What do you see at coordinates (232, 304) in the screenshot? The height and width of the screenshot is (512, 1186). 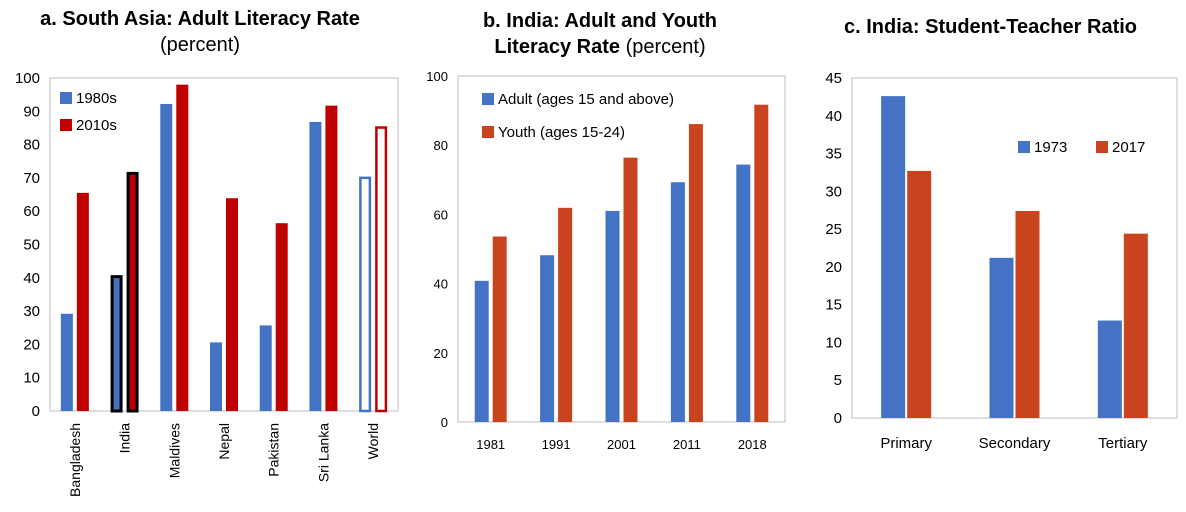 I see `chart-a-bar-nepal-2010s` at bounding box center [232, 304].